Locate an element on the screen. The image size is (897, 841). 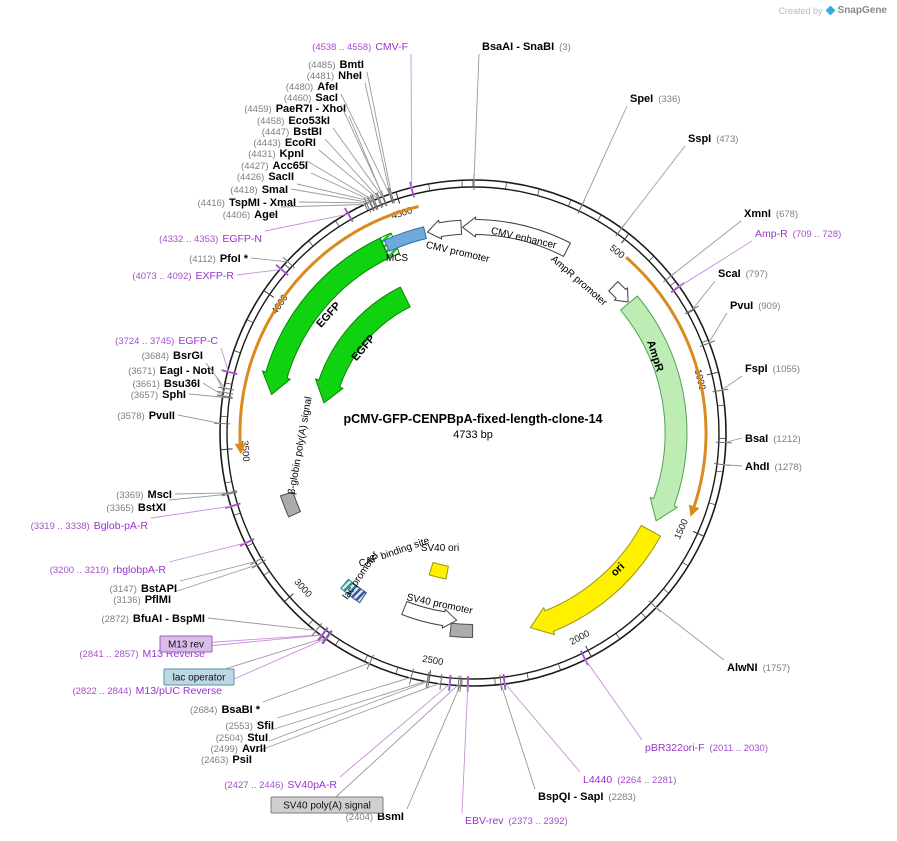
site-label-bglob-pa-r: (3319 .. 3338) Bglob-pA-R is located at coordinates (90, 526).